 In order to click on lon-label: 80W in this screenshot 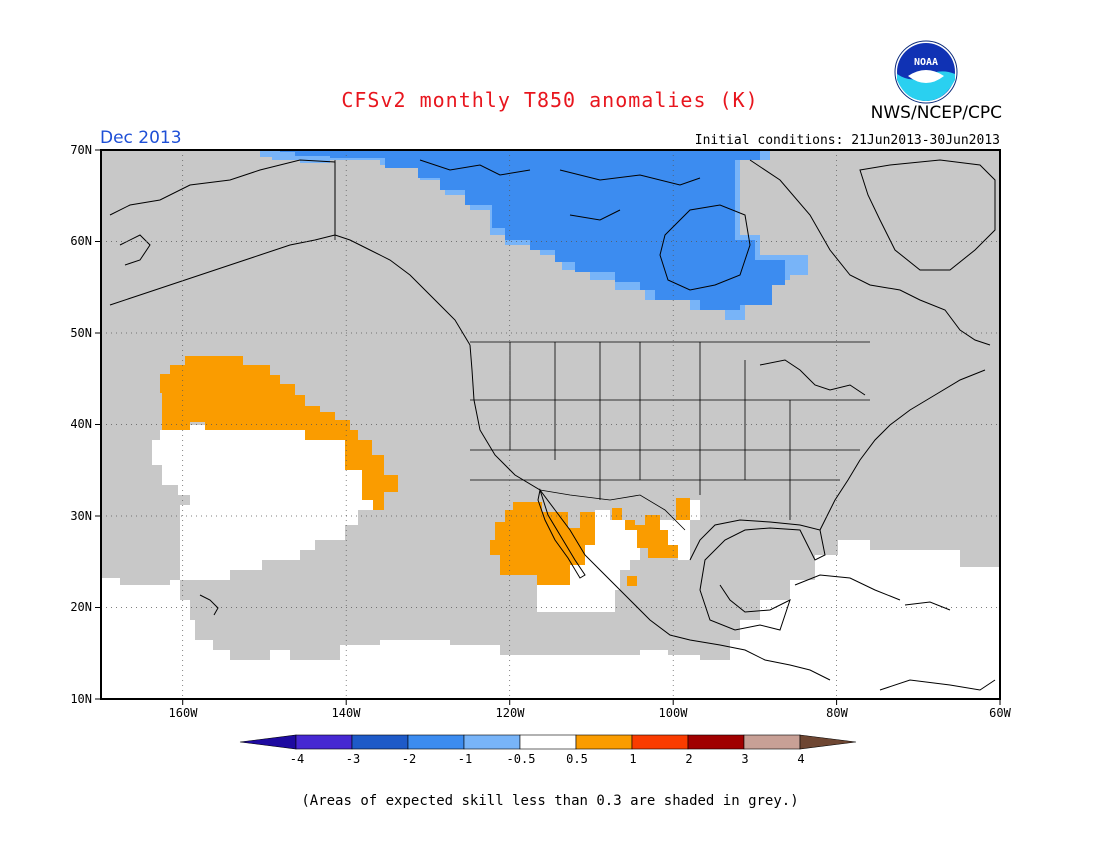, I will do `click(837, 713)`.